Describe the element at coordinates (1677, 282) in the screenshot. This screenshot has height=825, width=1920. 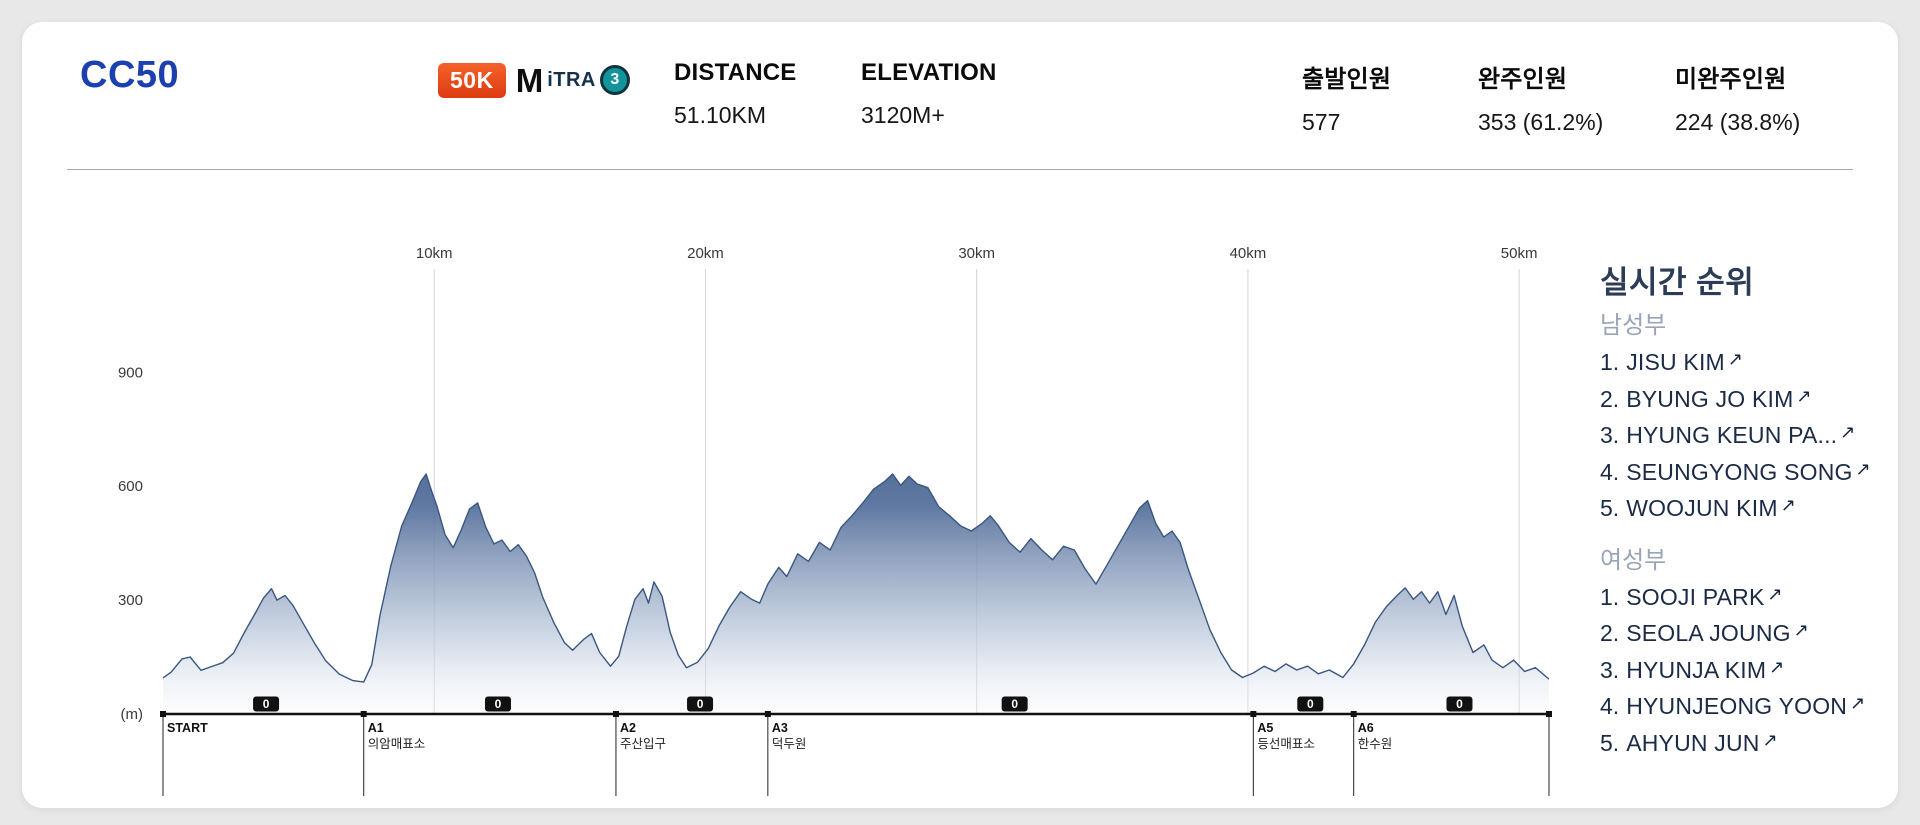
I see `rankings-title: 실시간 순위` at that location.